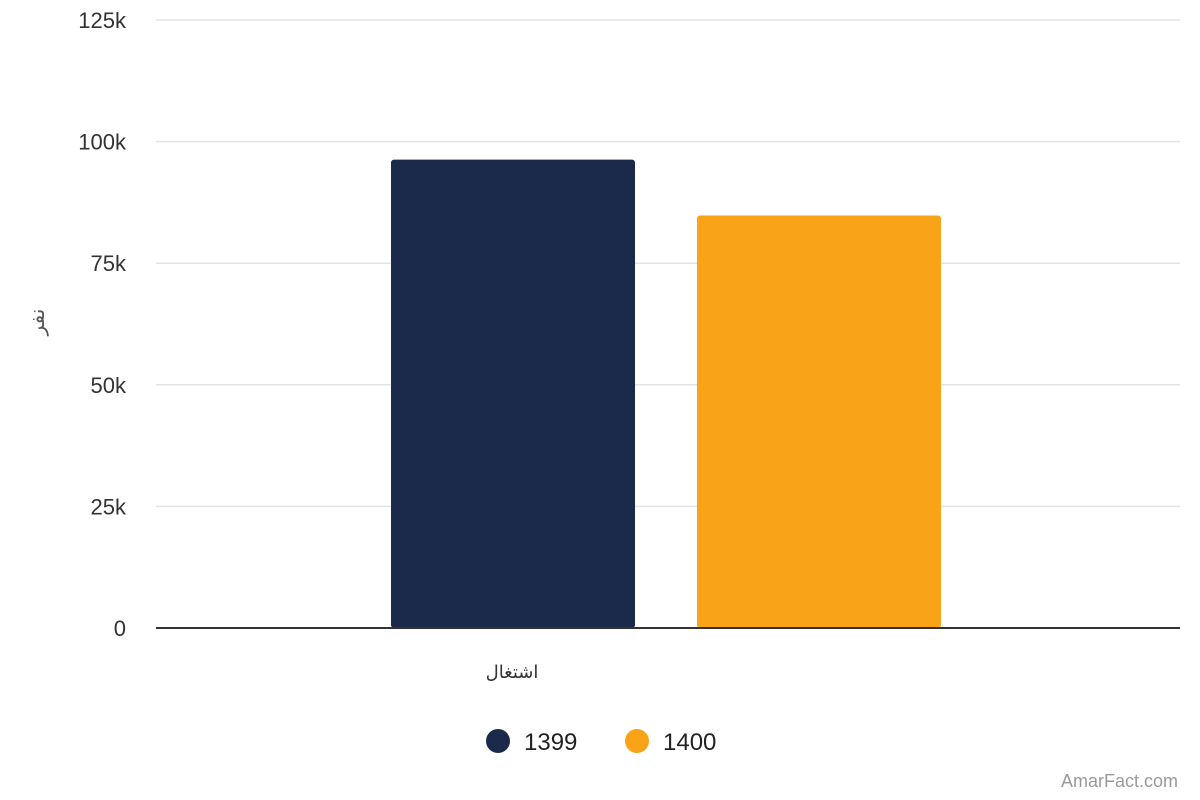  Describe the element at coordinates (37, 323) in the screenshot. I see `y-axis-title: نفر` at that location.